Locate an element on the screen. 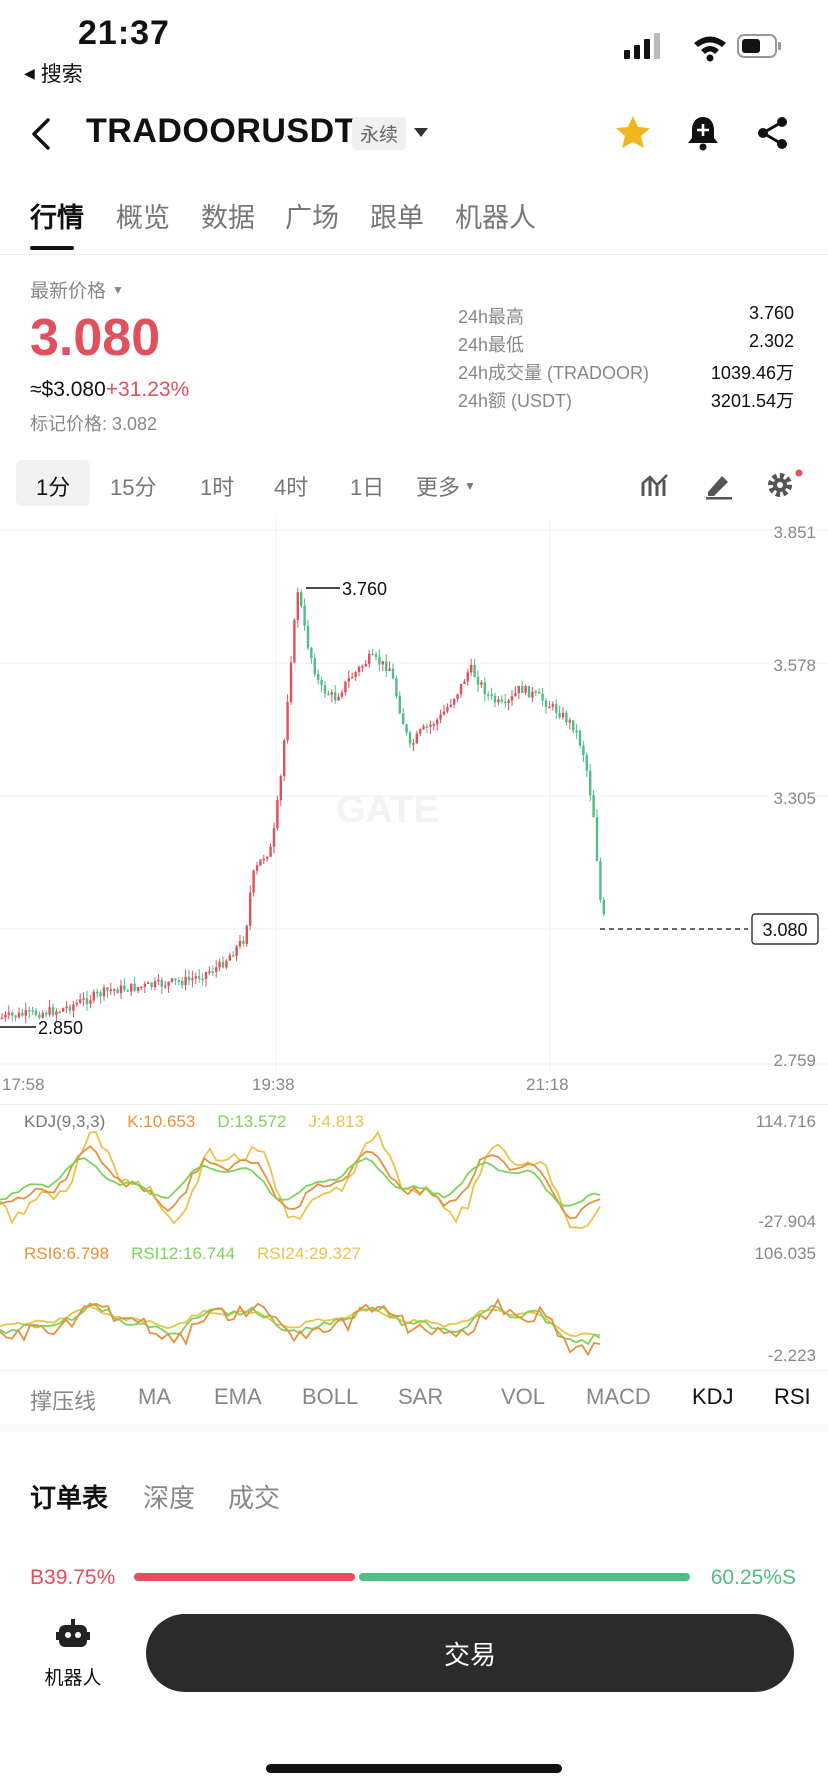  sell-letter: S is located at coordinates (788, 1577).